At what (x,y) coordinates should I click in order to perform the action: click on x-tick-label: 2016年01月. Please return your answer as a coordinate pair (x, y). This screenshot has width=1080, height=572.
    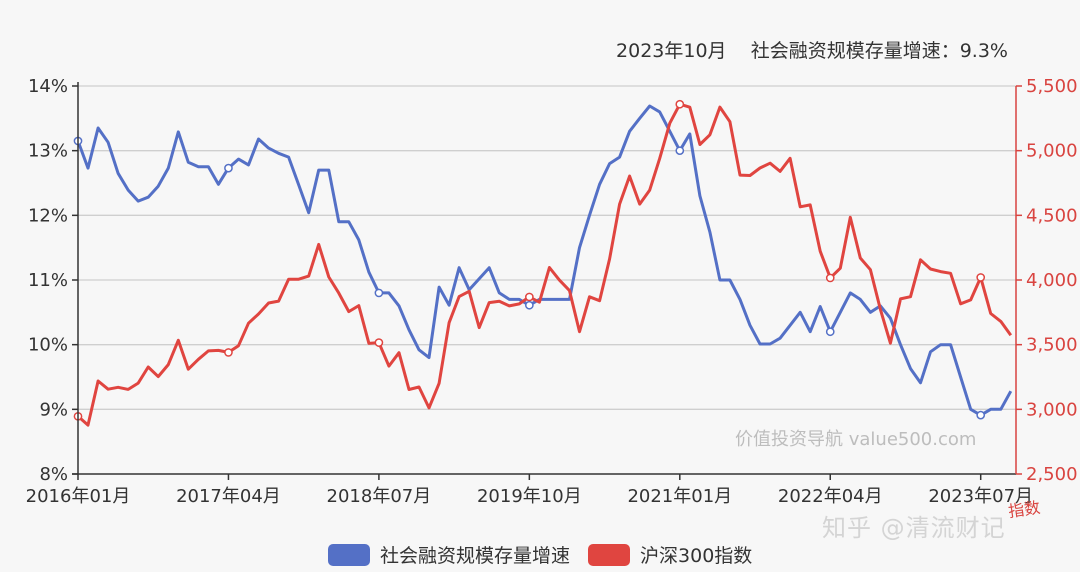
    Looking at the image, I should click on (78, 496).